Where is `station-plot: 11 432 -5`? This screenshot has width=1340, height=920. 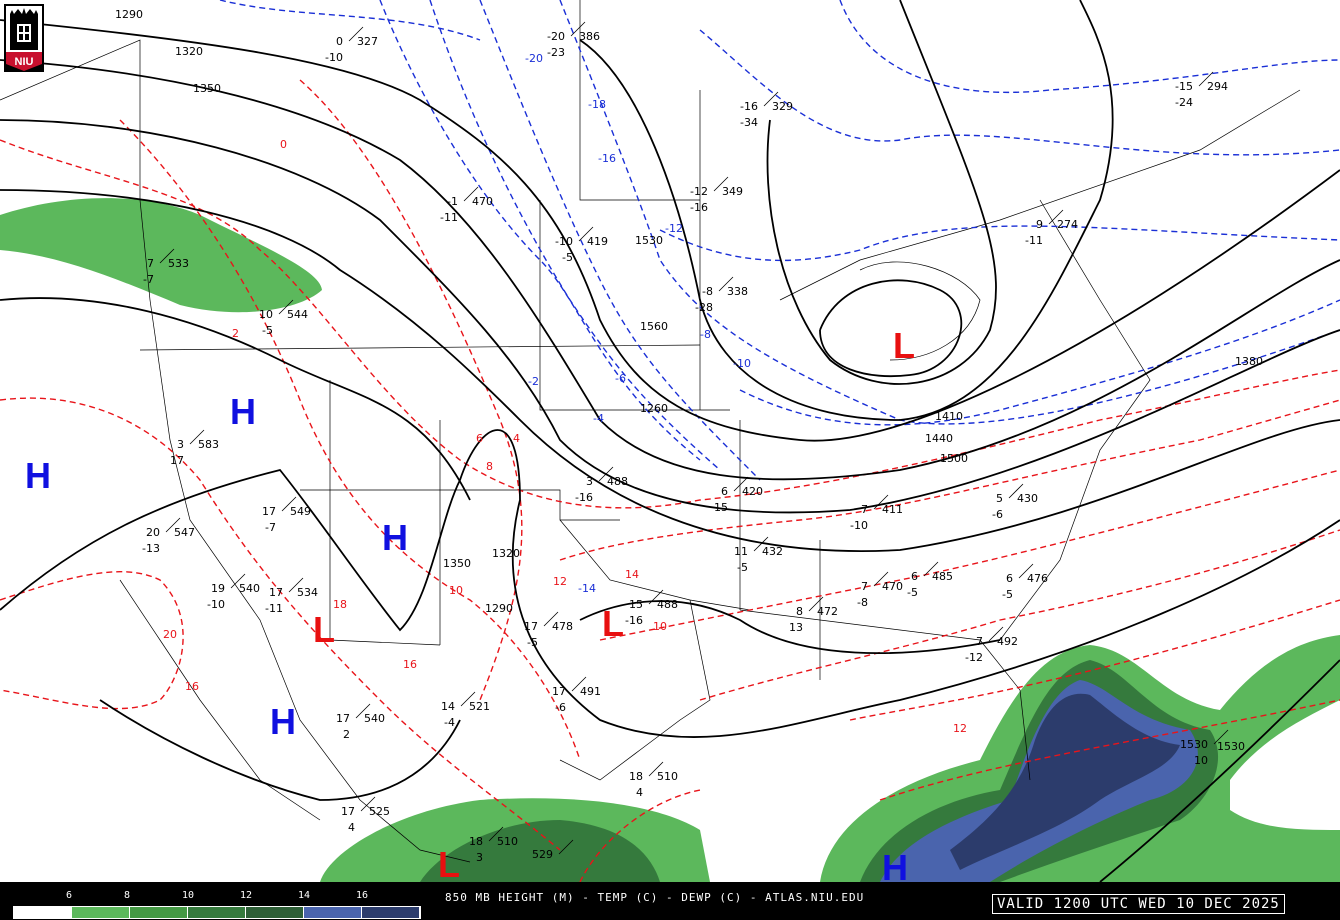 station-plot: 11 432 -5 is located at coordinates (758, 555).